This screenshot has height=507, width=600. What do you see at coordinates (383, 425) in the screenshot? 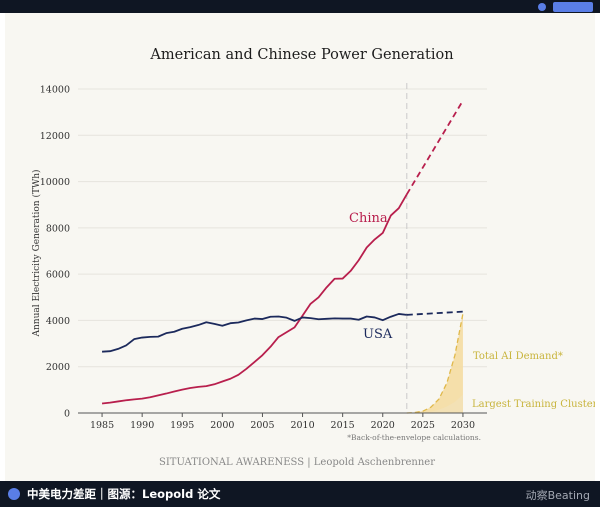
I see `x-tick-label: 2020` at bounding box center [383, 425].